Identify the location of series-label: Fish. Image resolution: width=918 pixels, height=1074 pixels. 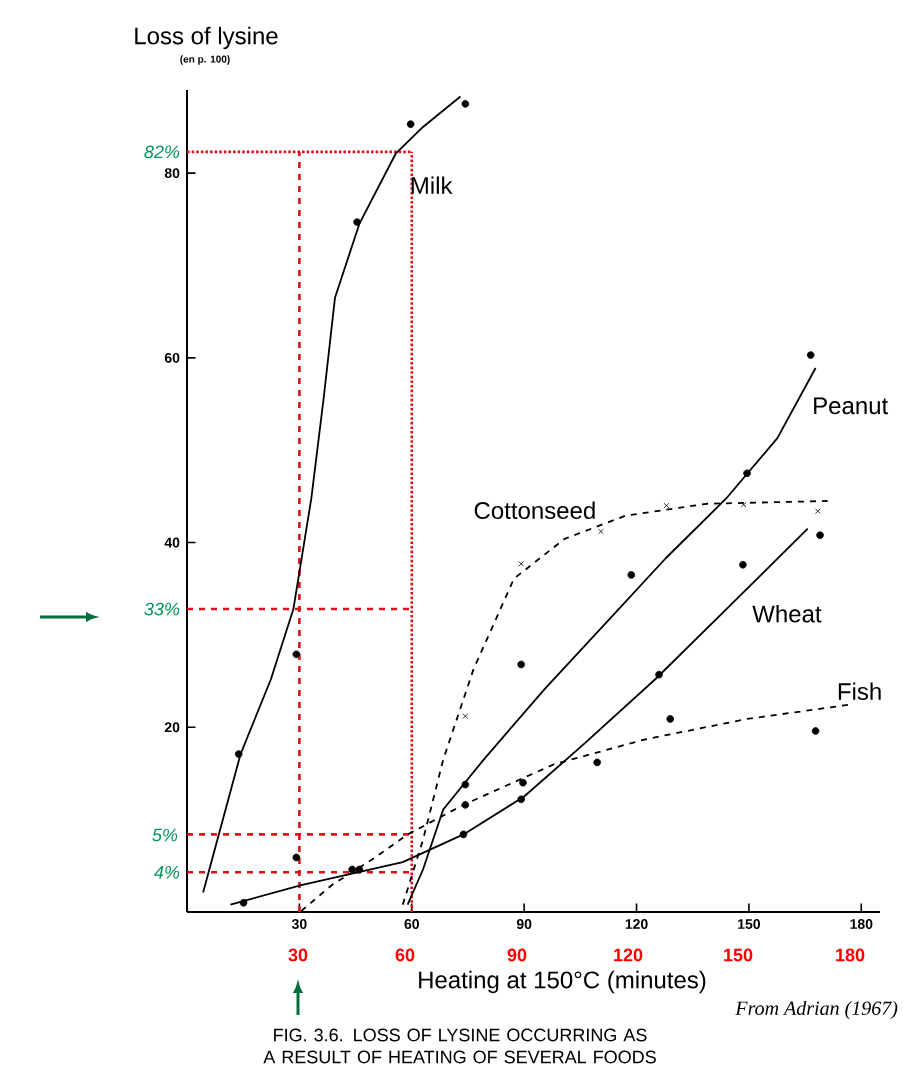
(859, 691).